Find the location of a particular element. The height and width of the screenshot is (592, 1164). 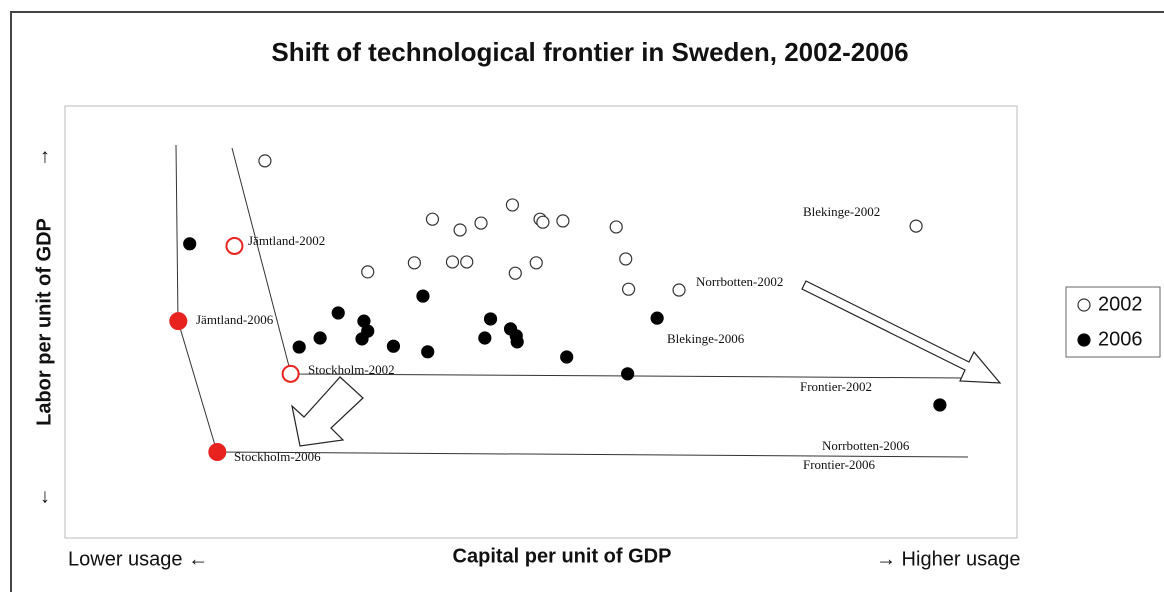

y-low-arrow: ↓ is located at coordinates (45, 496).